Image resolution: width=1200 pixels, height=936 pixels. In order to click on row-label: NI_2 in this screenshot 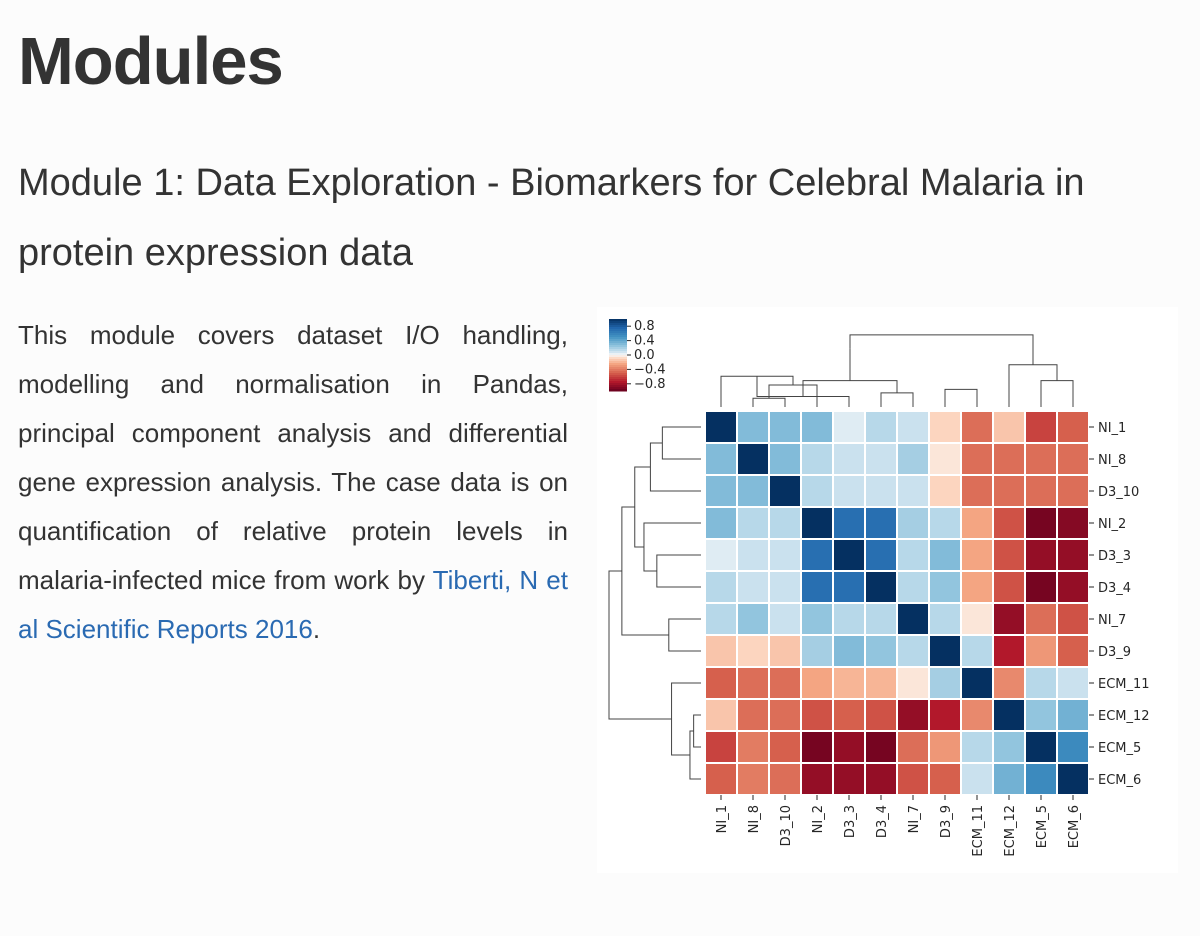, I will do `click(1112, 524)`.